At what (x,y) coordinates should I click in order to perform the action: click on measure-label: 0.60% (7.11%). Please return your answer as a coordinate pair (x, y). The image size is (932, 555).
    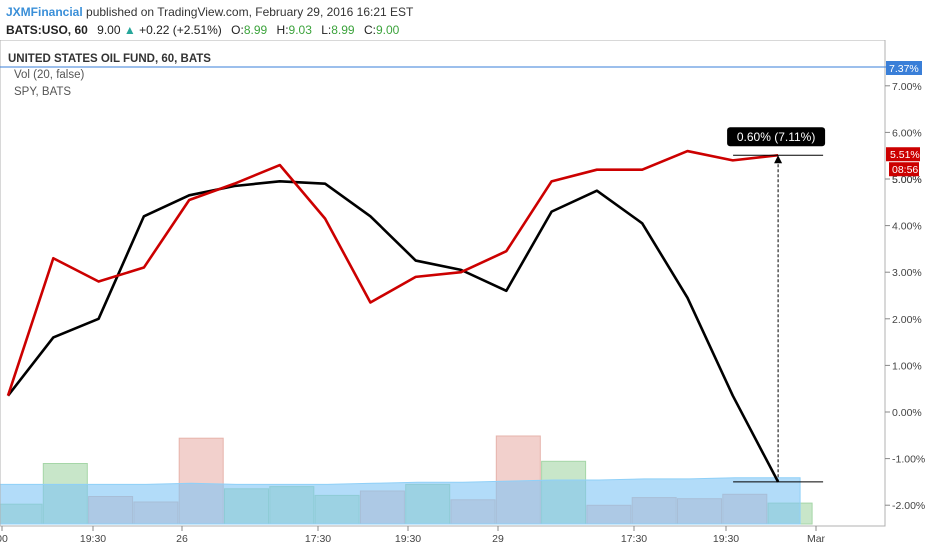
    Looking at the image, I should click on (776, 137).